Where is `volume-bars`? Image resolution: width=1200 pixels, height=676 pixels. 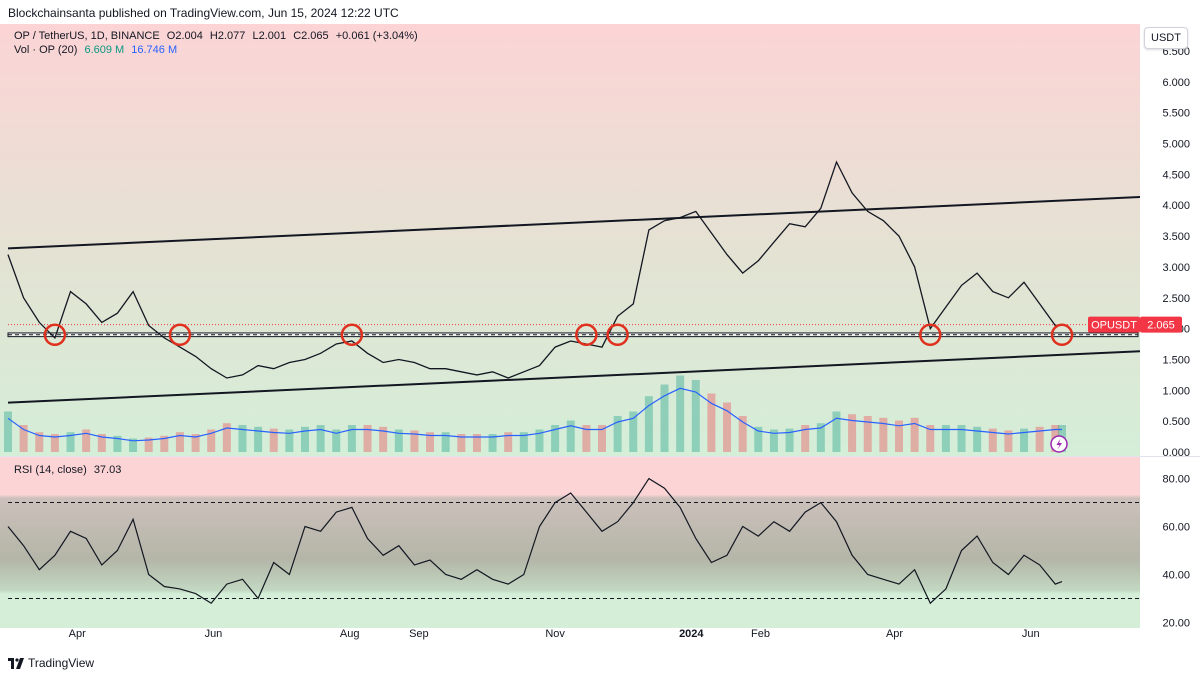 volume-bars is located at coordinates (535, 413).